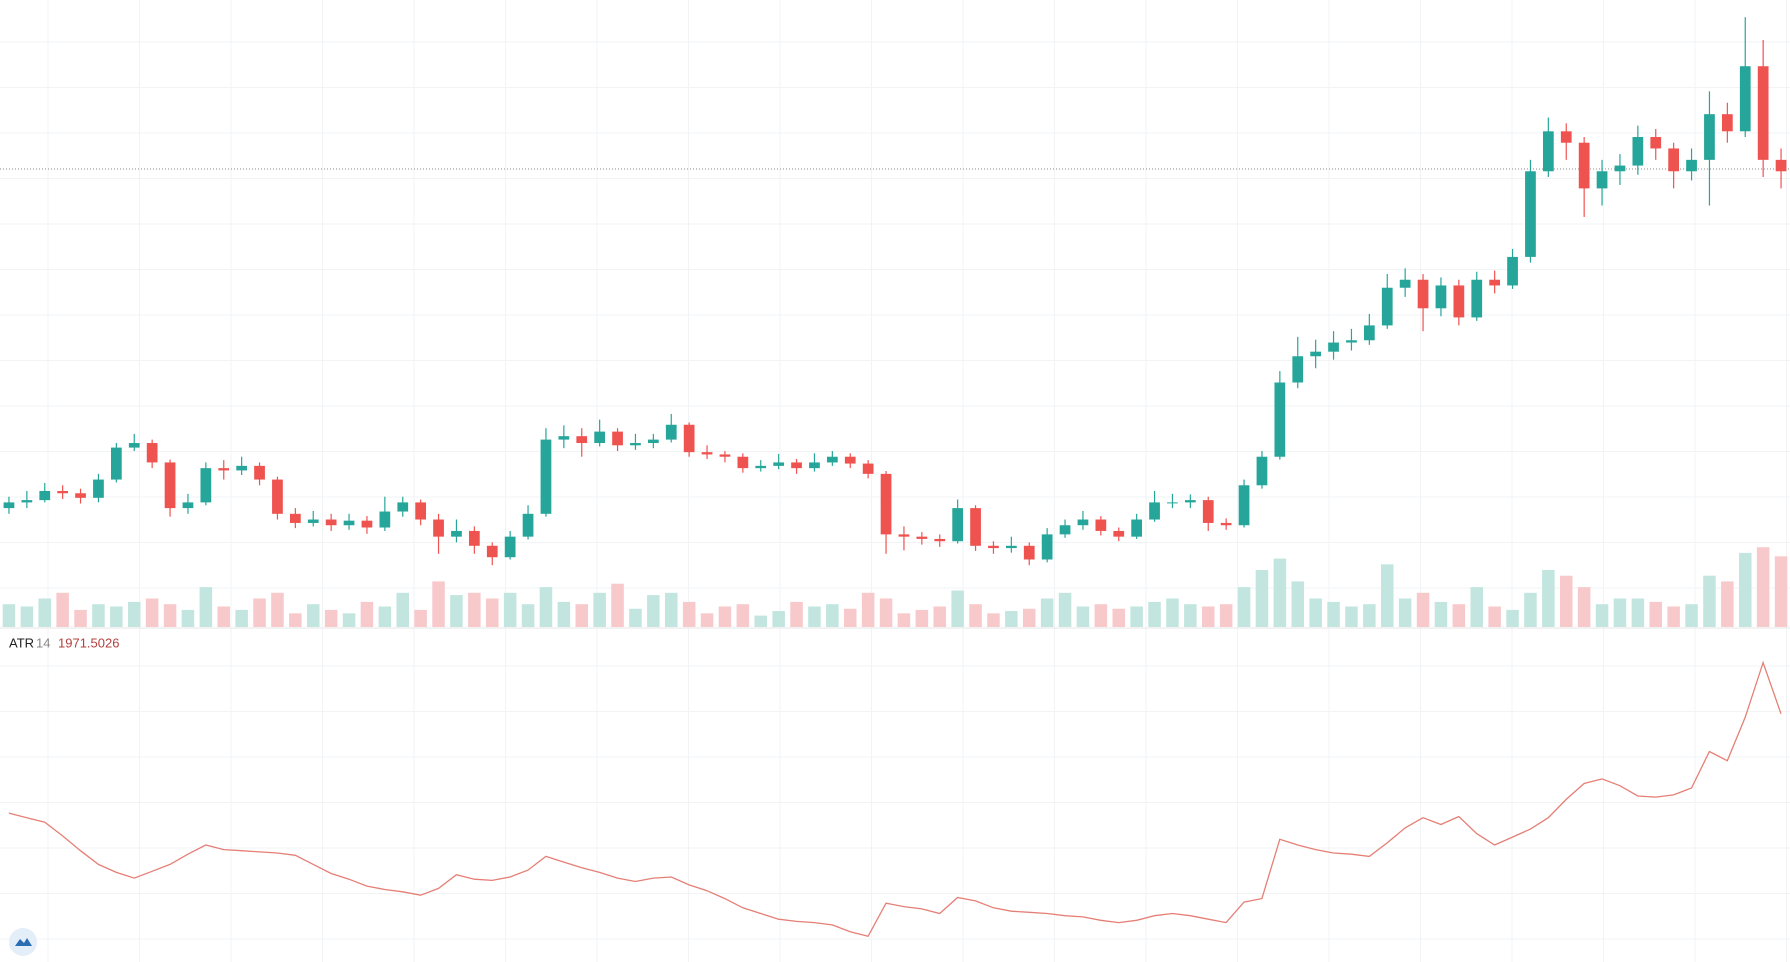 This screenshot has height=962, width=1790. Describe the element at coordinates (23, 942) in the screenshot. I see `logo` at that location.